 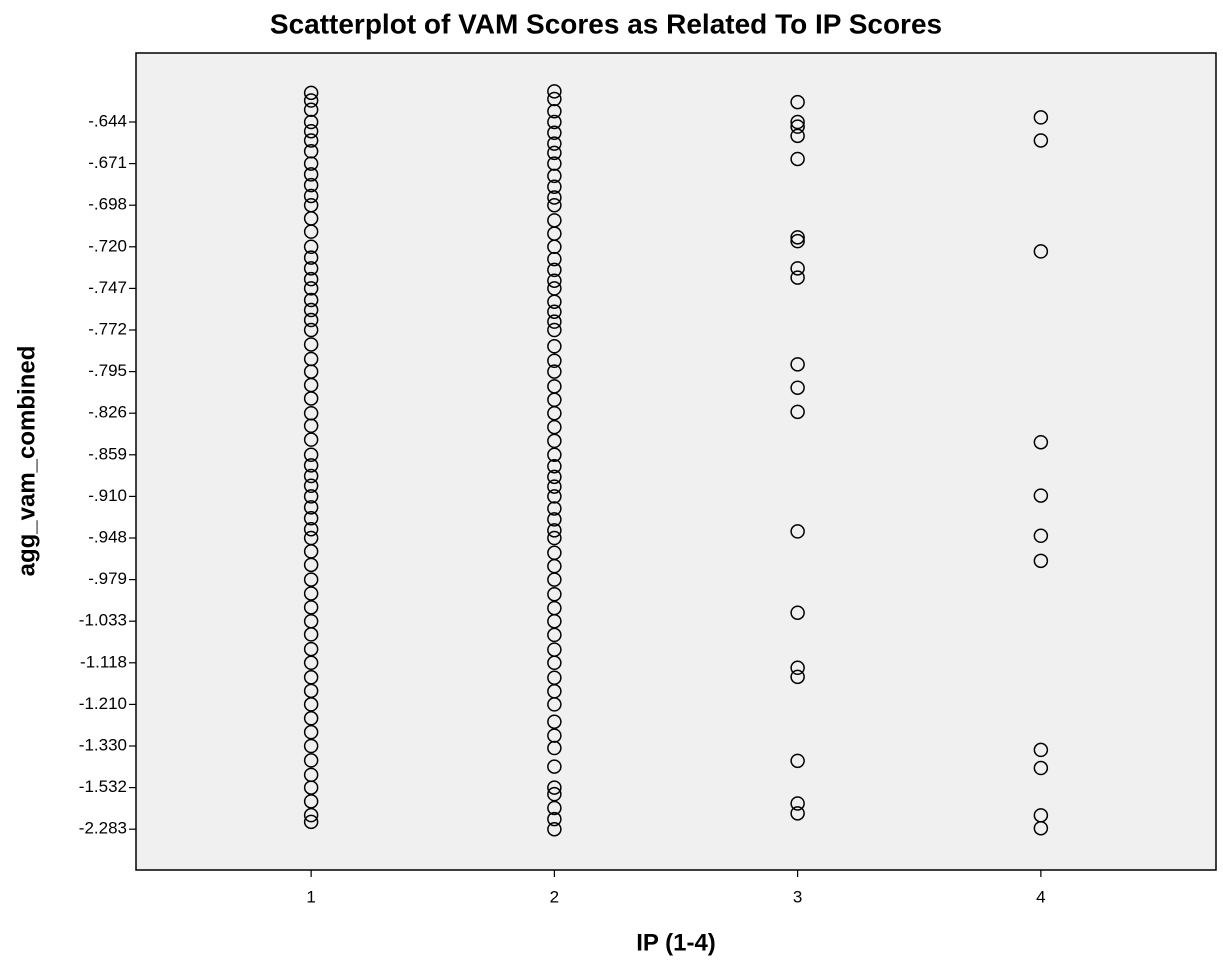 I want to click on x-tick-label: 4, so click(x=1040, y=896).